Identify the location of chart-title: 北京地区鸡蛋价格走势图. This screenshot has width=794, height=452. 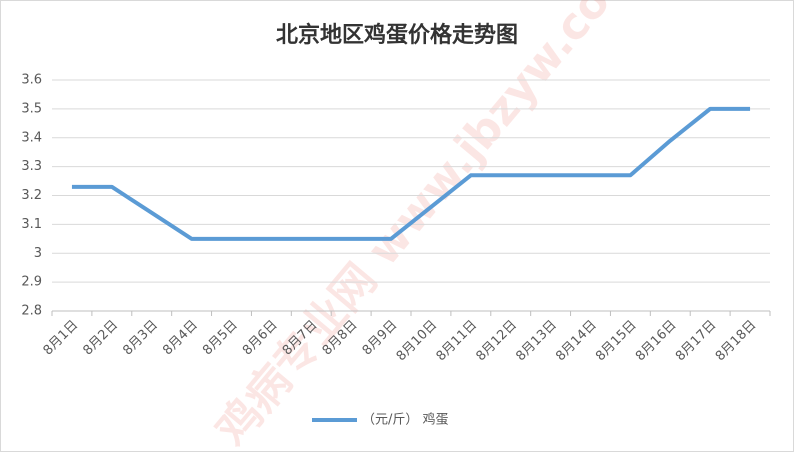
(397, 35).